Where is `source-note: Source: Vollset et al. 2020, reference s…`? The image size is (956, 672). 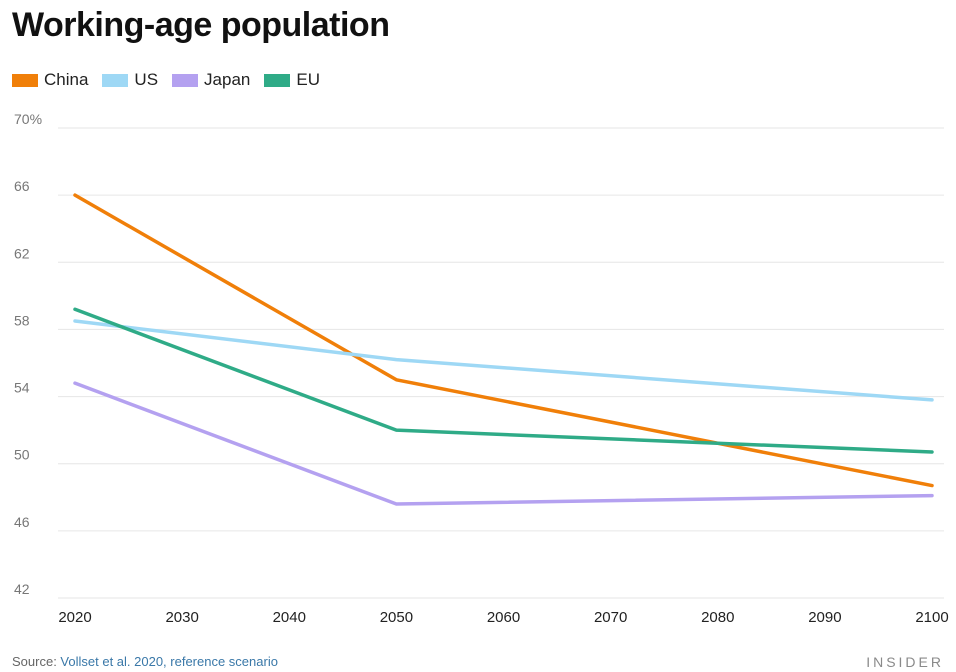
source-note: Source: Vollset et al. 2020, reference s… is located at coordinates (145, 661).